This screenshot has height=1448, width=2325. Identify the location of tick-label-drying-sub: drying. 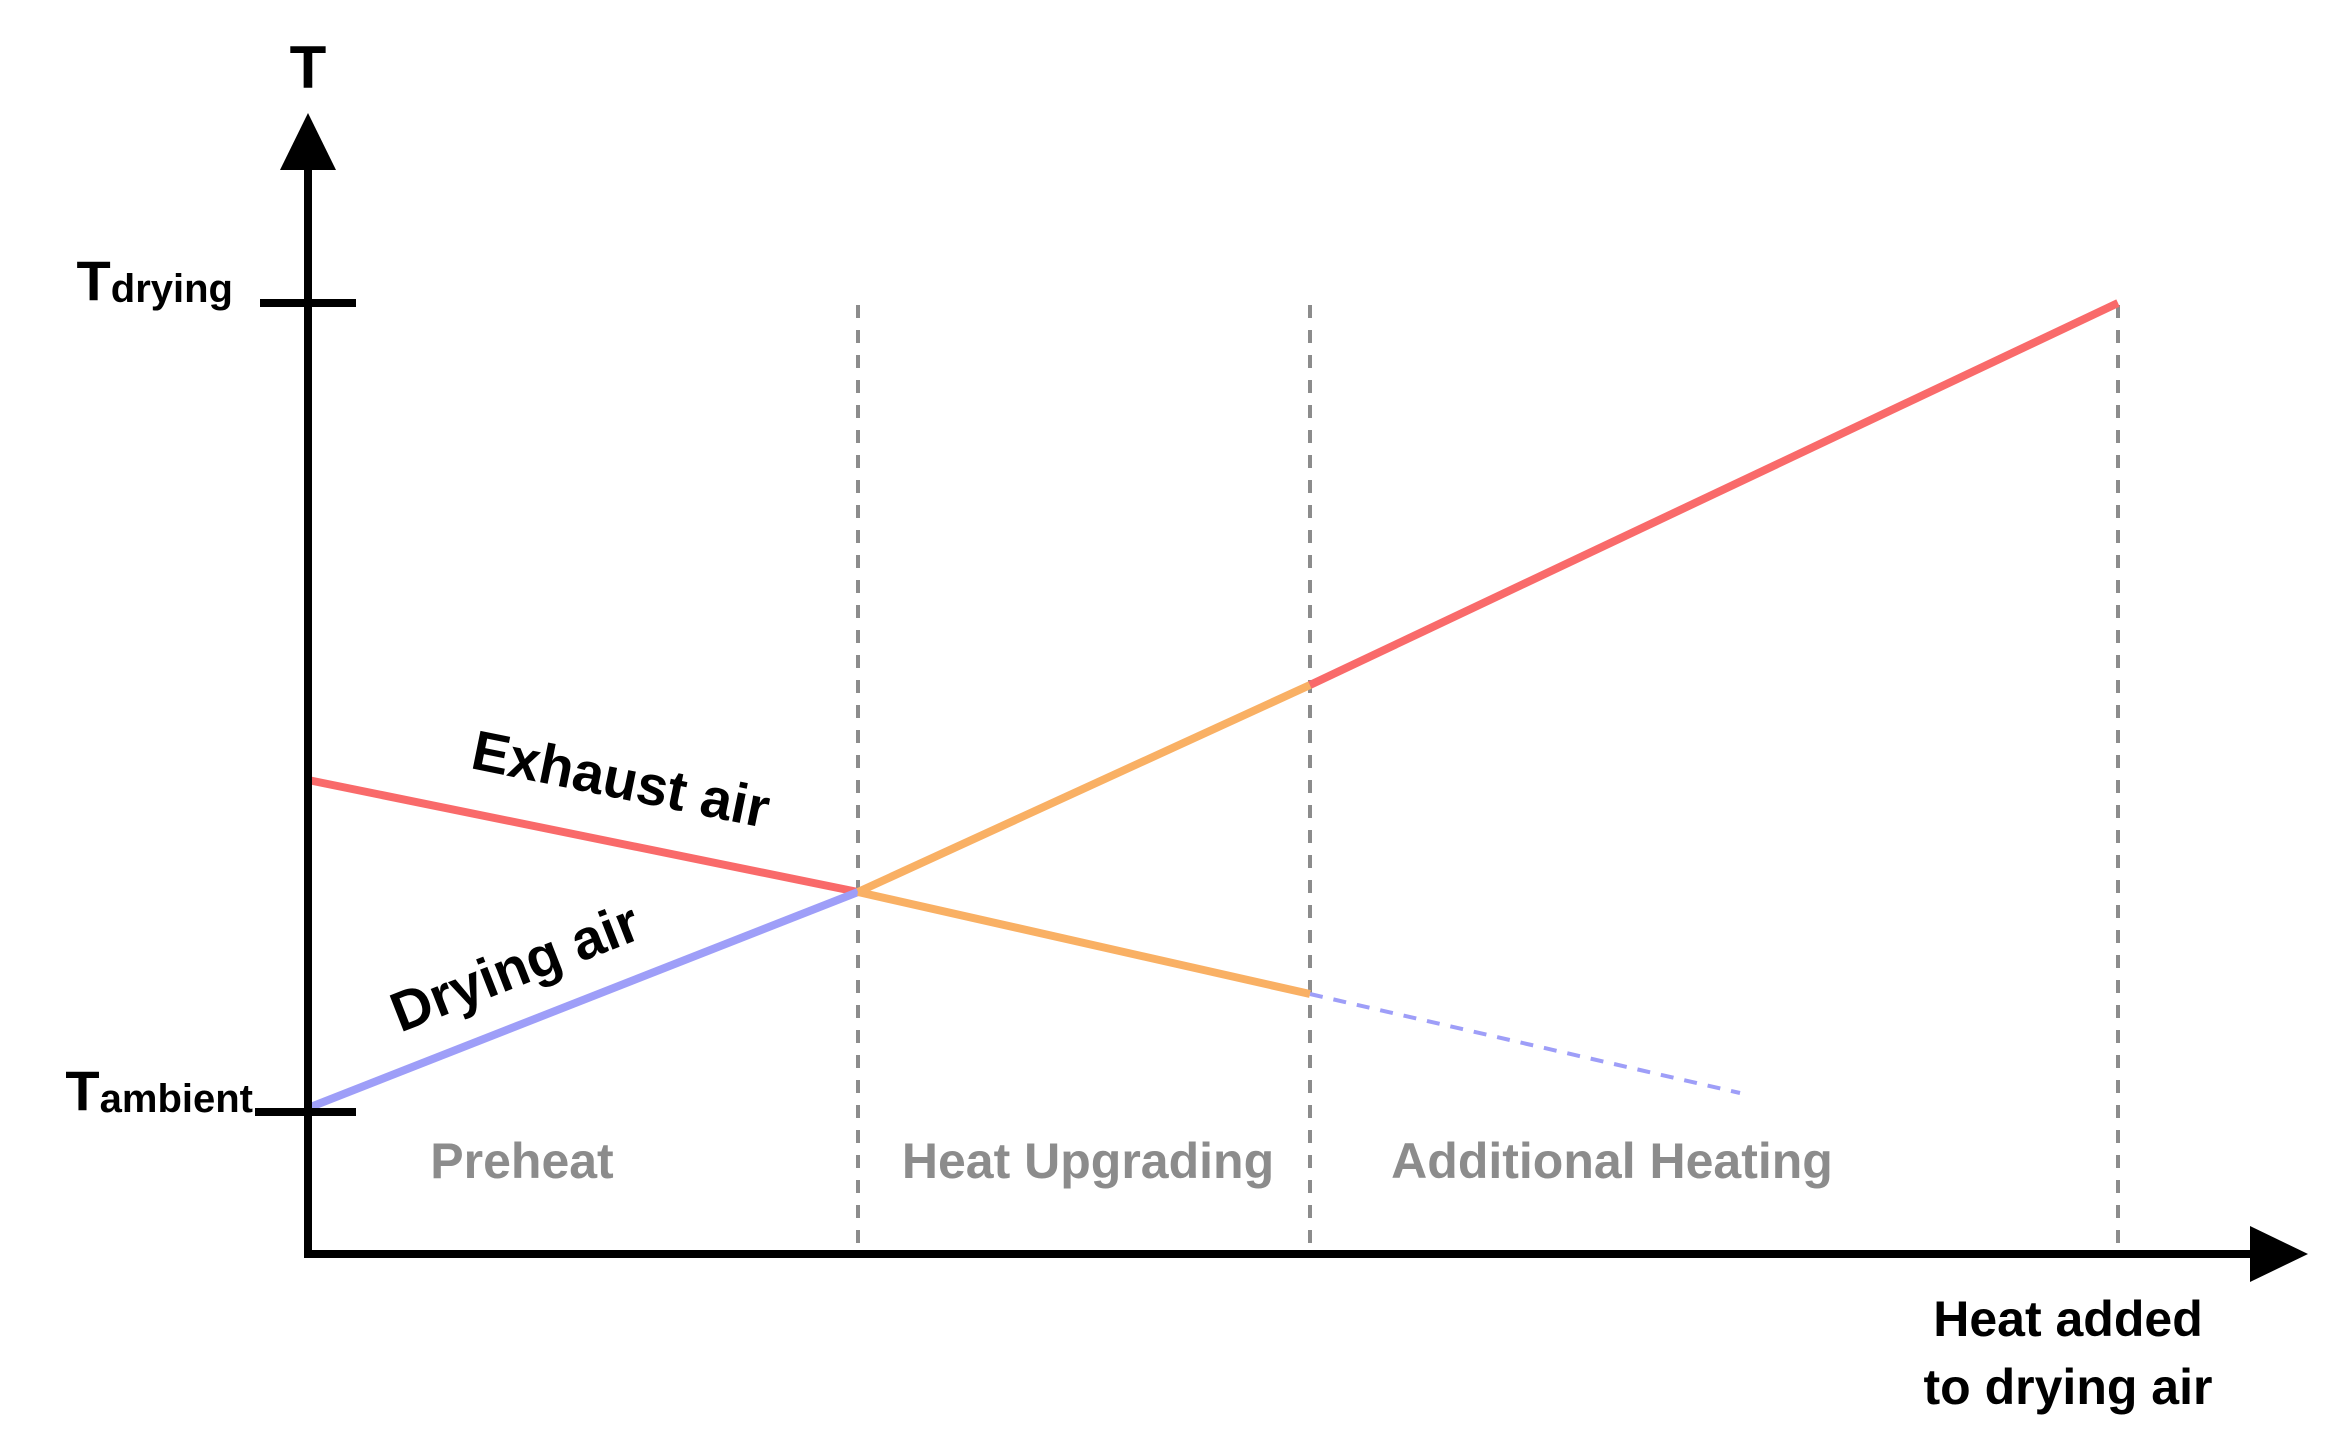
(172, 289).